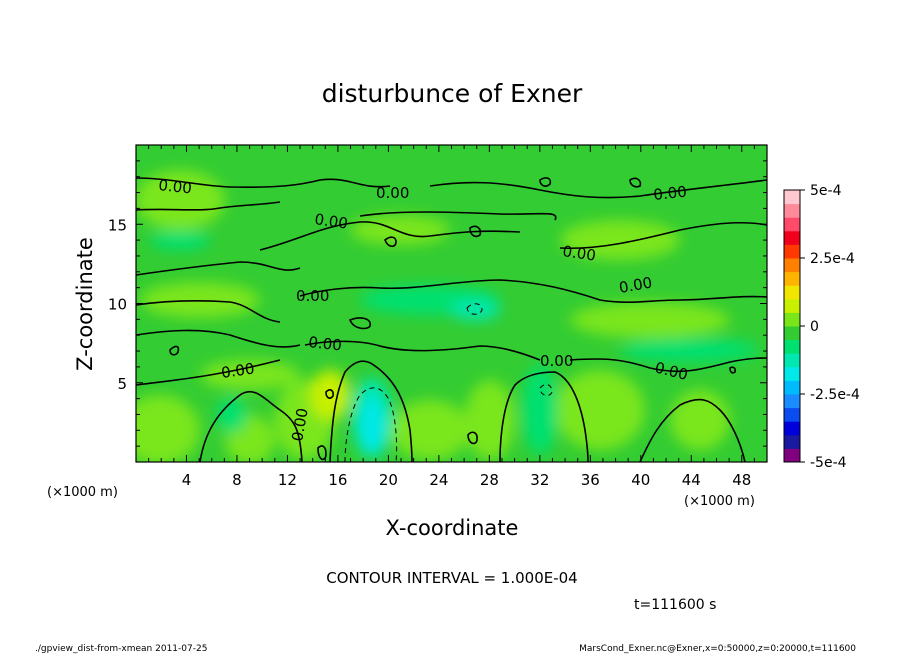 The width and height of the screenshot is (904, 654). Describe the element at coordinates (832, 259) in the screenshot. I see `colorbar-label: 2.5e-4` at that location.